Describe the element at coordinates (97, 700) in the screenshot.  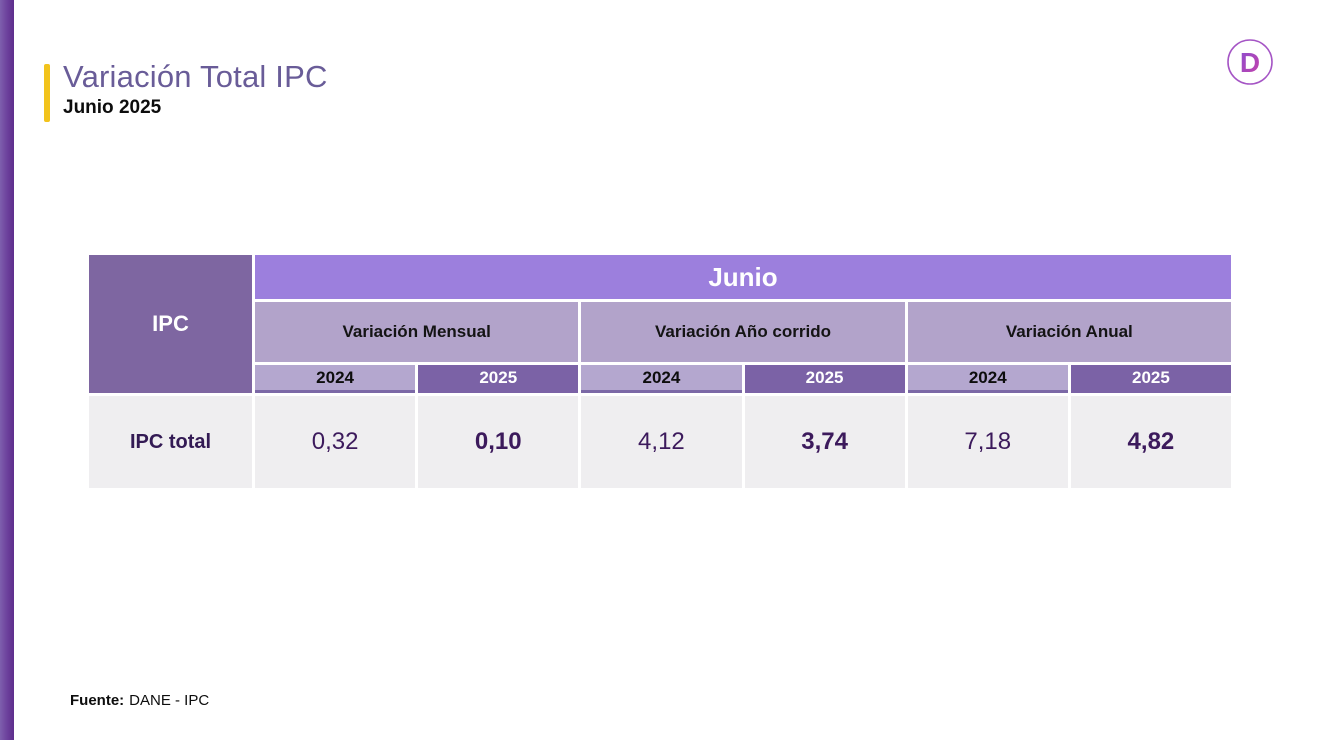
I see `source-label: Fuente:` at that location.